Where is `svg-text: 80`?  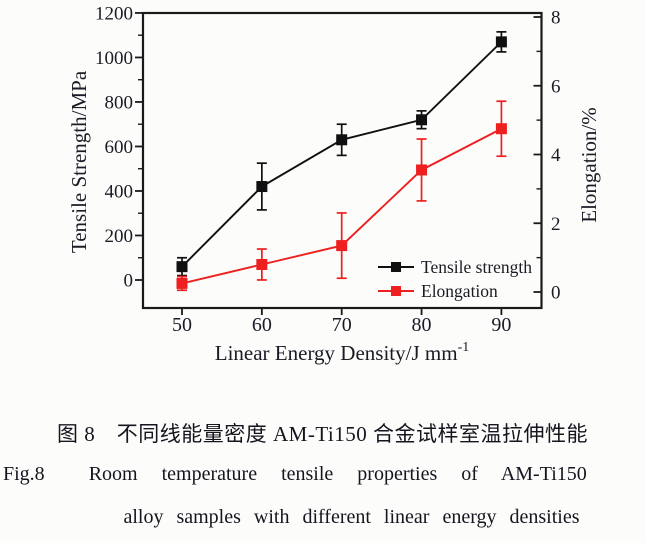
svg-text: 80 is located at coordinates (422, 325).